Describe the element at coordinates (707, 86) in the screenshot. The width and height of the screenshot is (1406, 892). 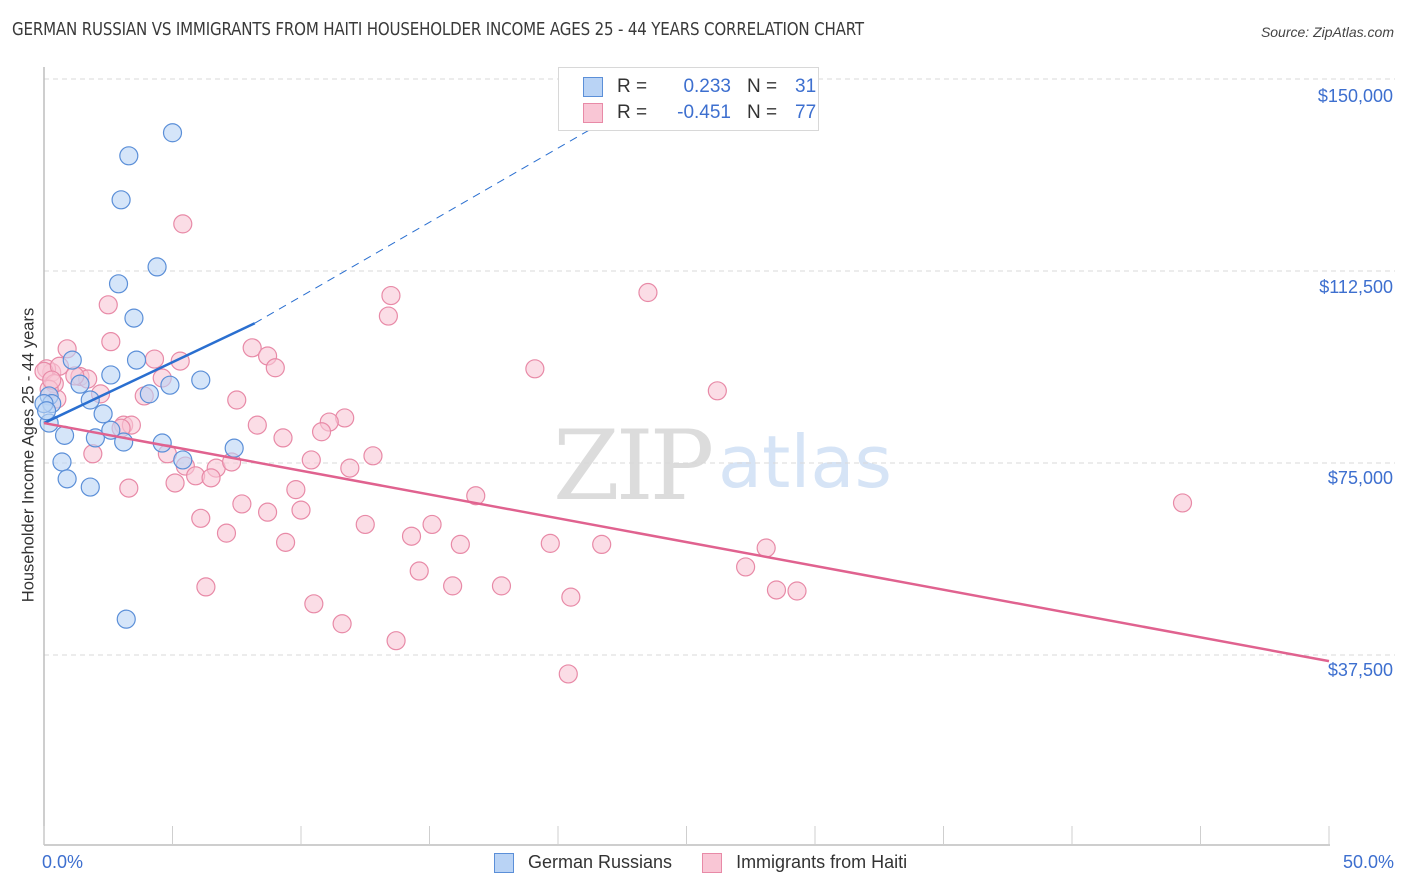
I see `r-value: 0.233` at that location.